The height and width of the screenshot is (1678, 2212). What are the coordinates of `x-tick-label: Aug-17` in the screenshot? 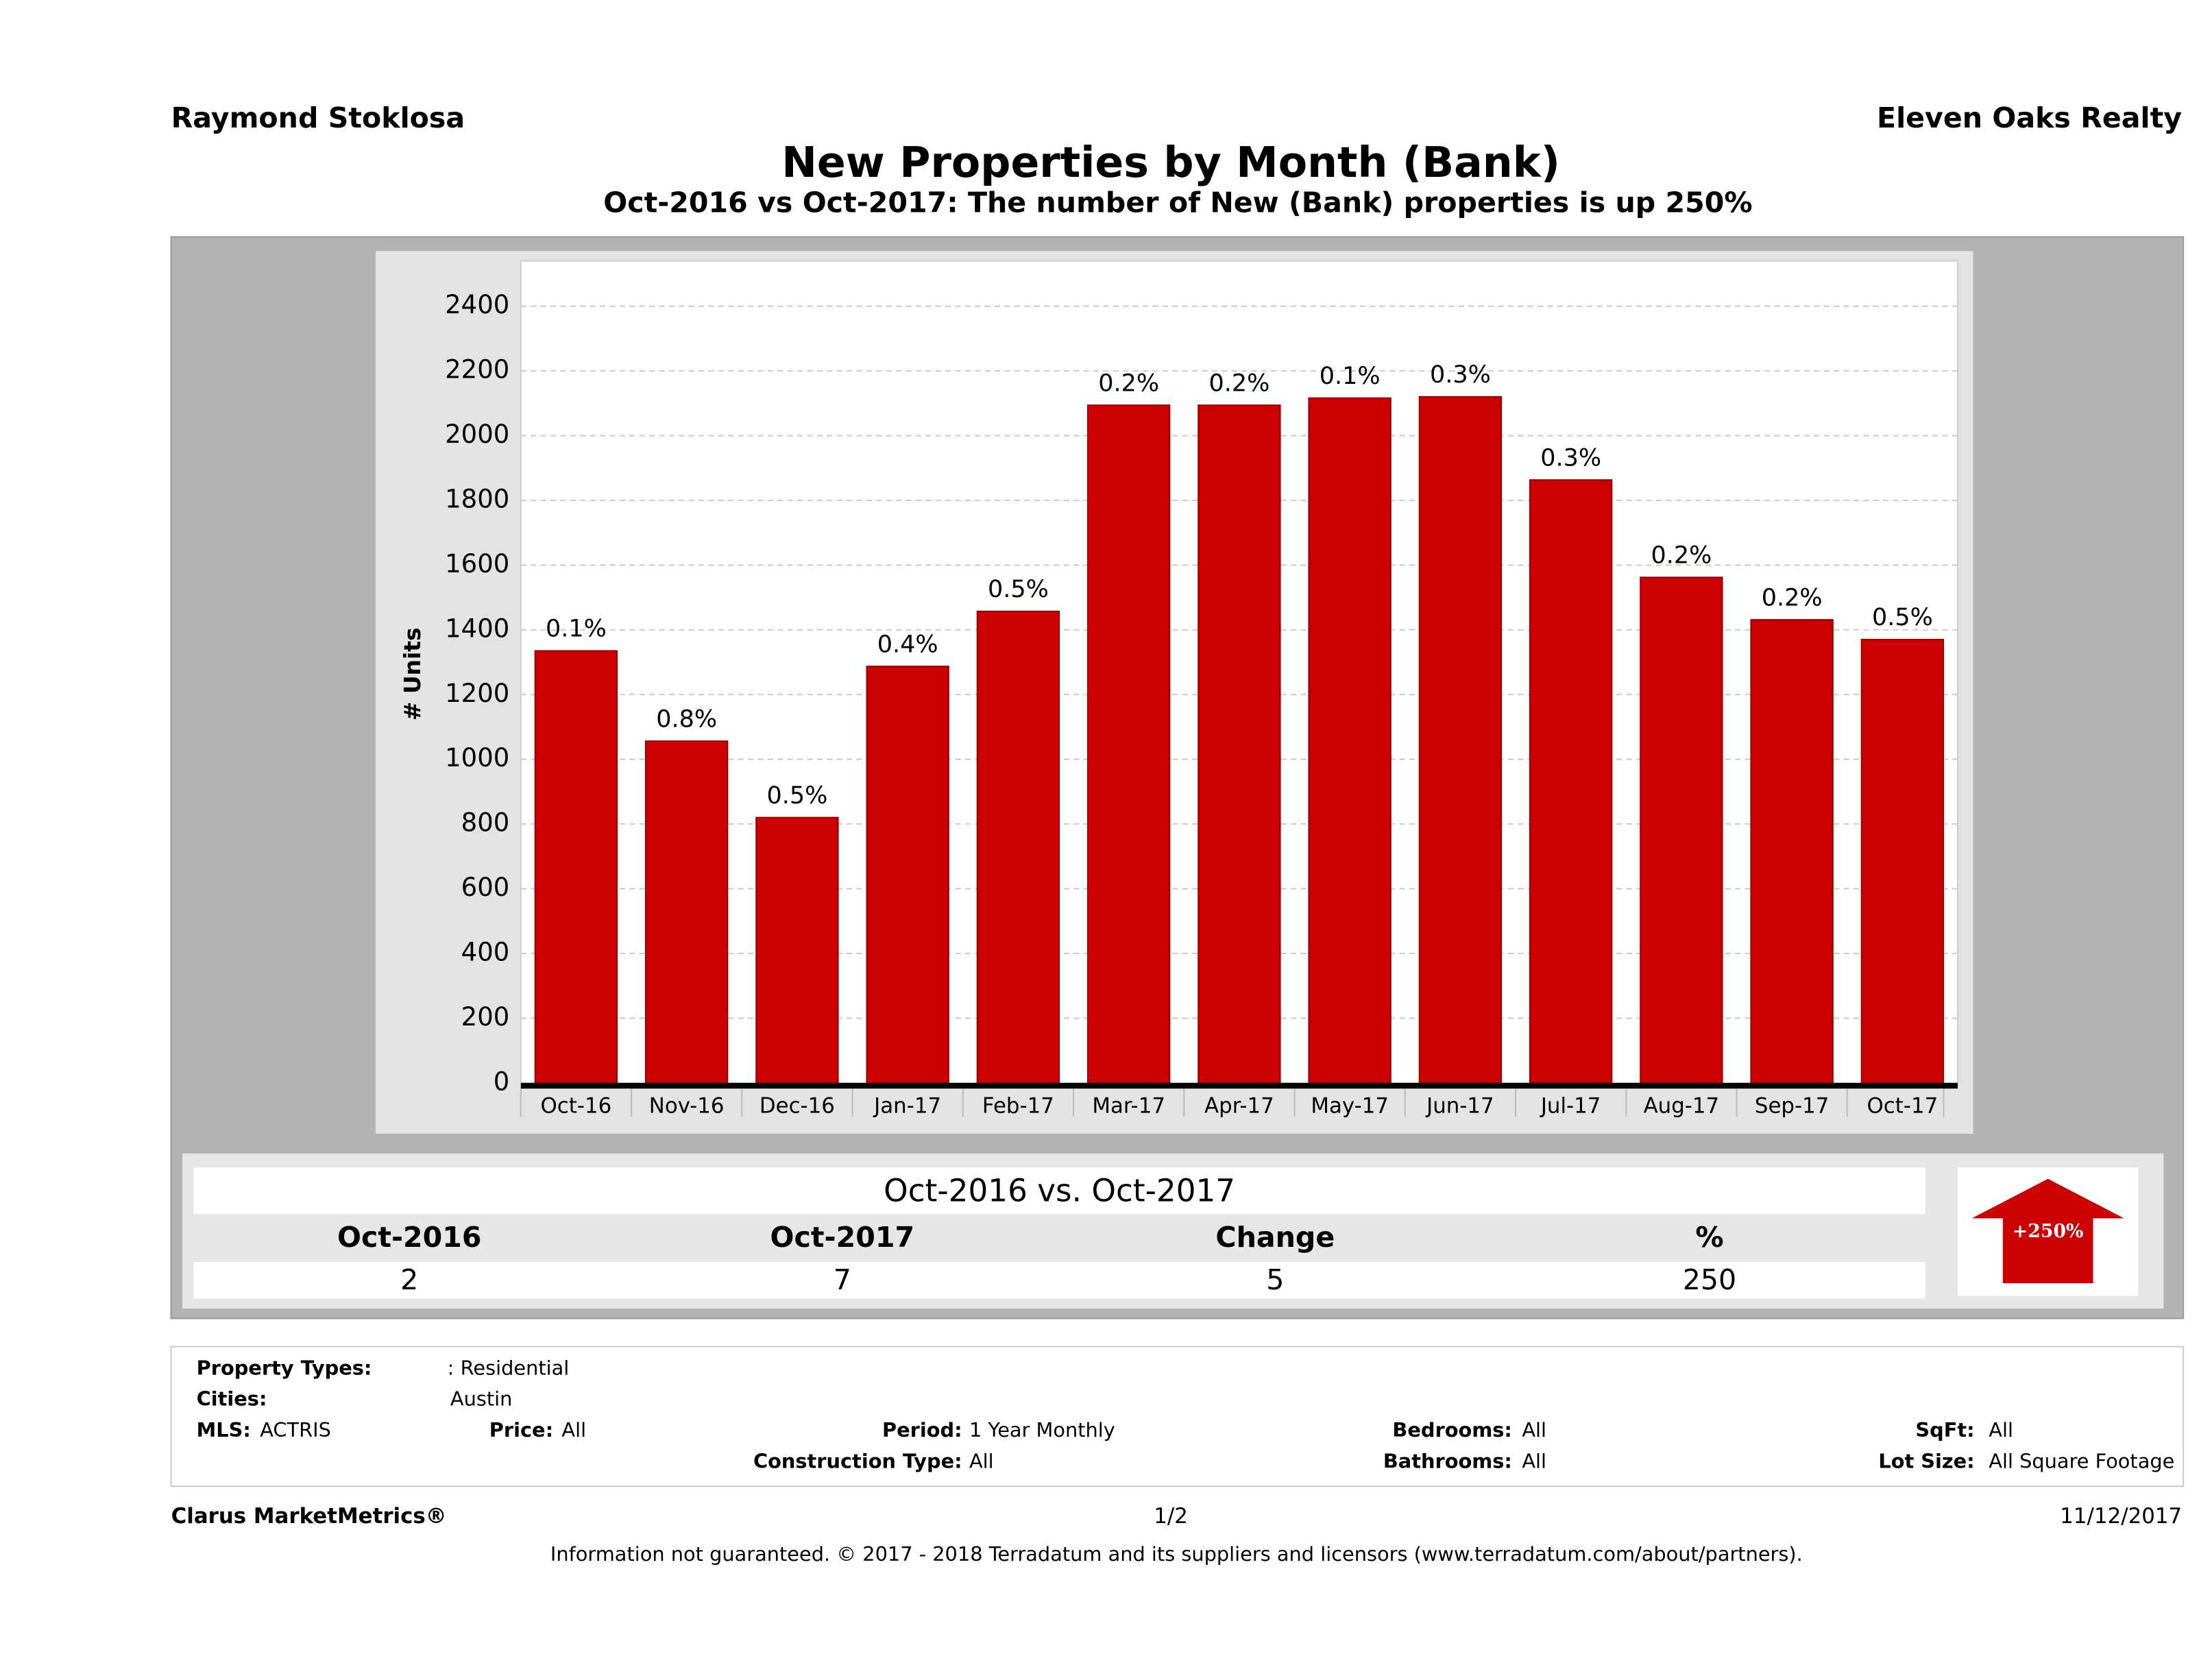 It's located at (1682, 1105).